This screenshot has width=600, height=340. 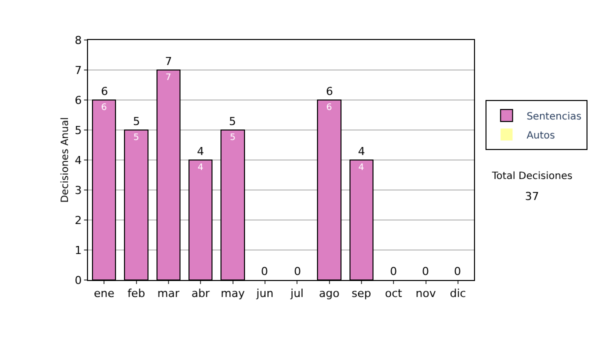 I want to click on x-tick-label: oct, so click(x=394, y=293).